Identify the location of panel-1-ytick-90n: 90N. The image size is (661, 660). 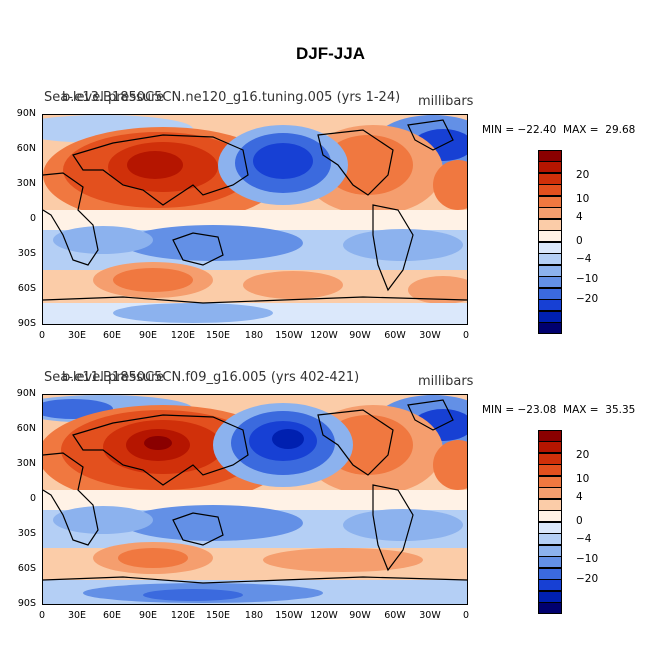
(26, 113).